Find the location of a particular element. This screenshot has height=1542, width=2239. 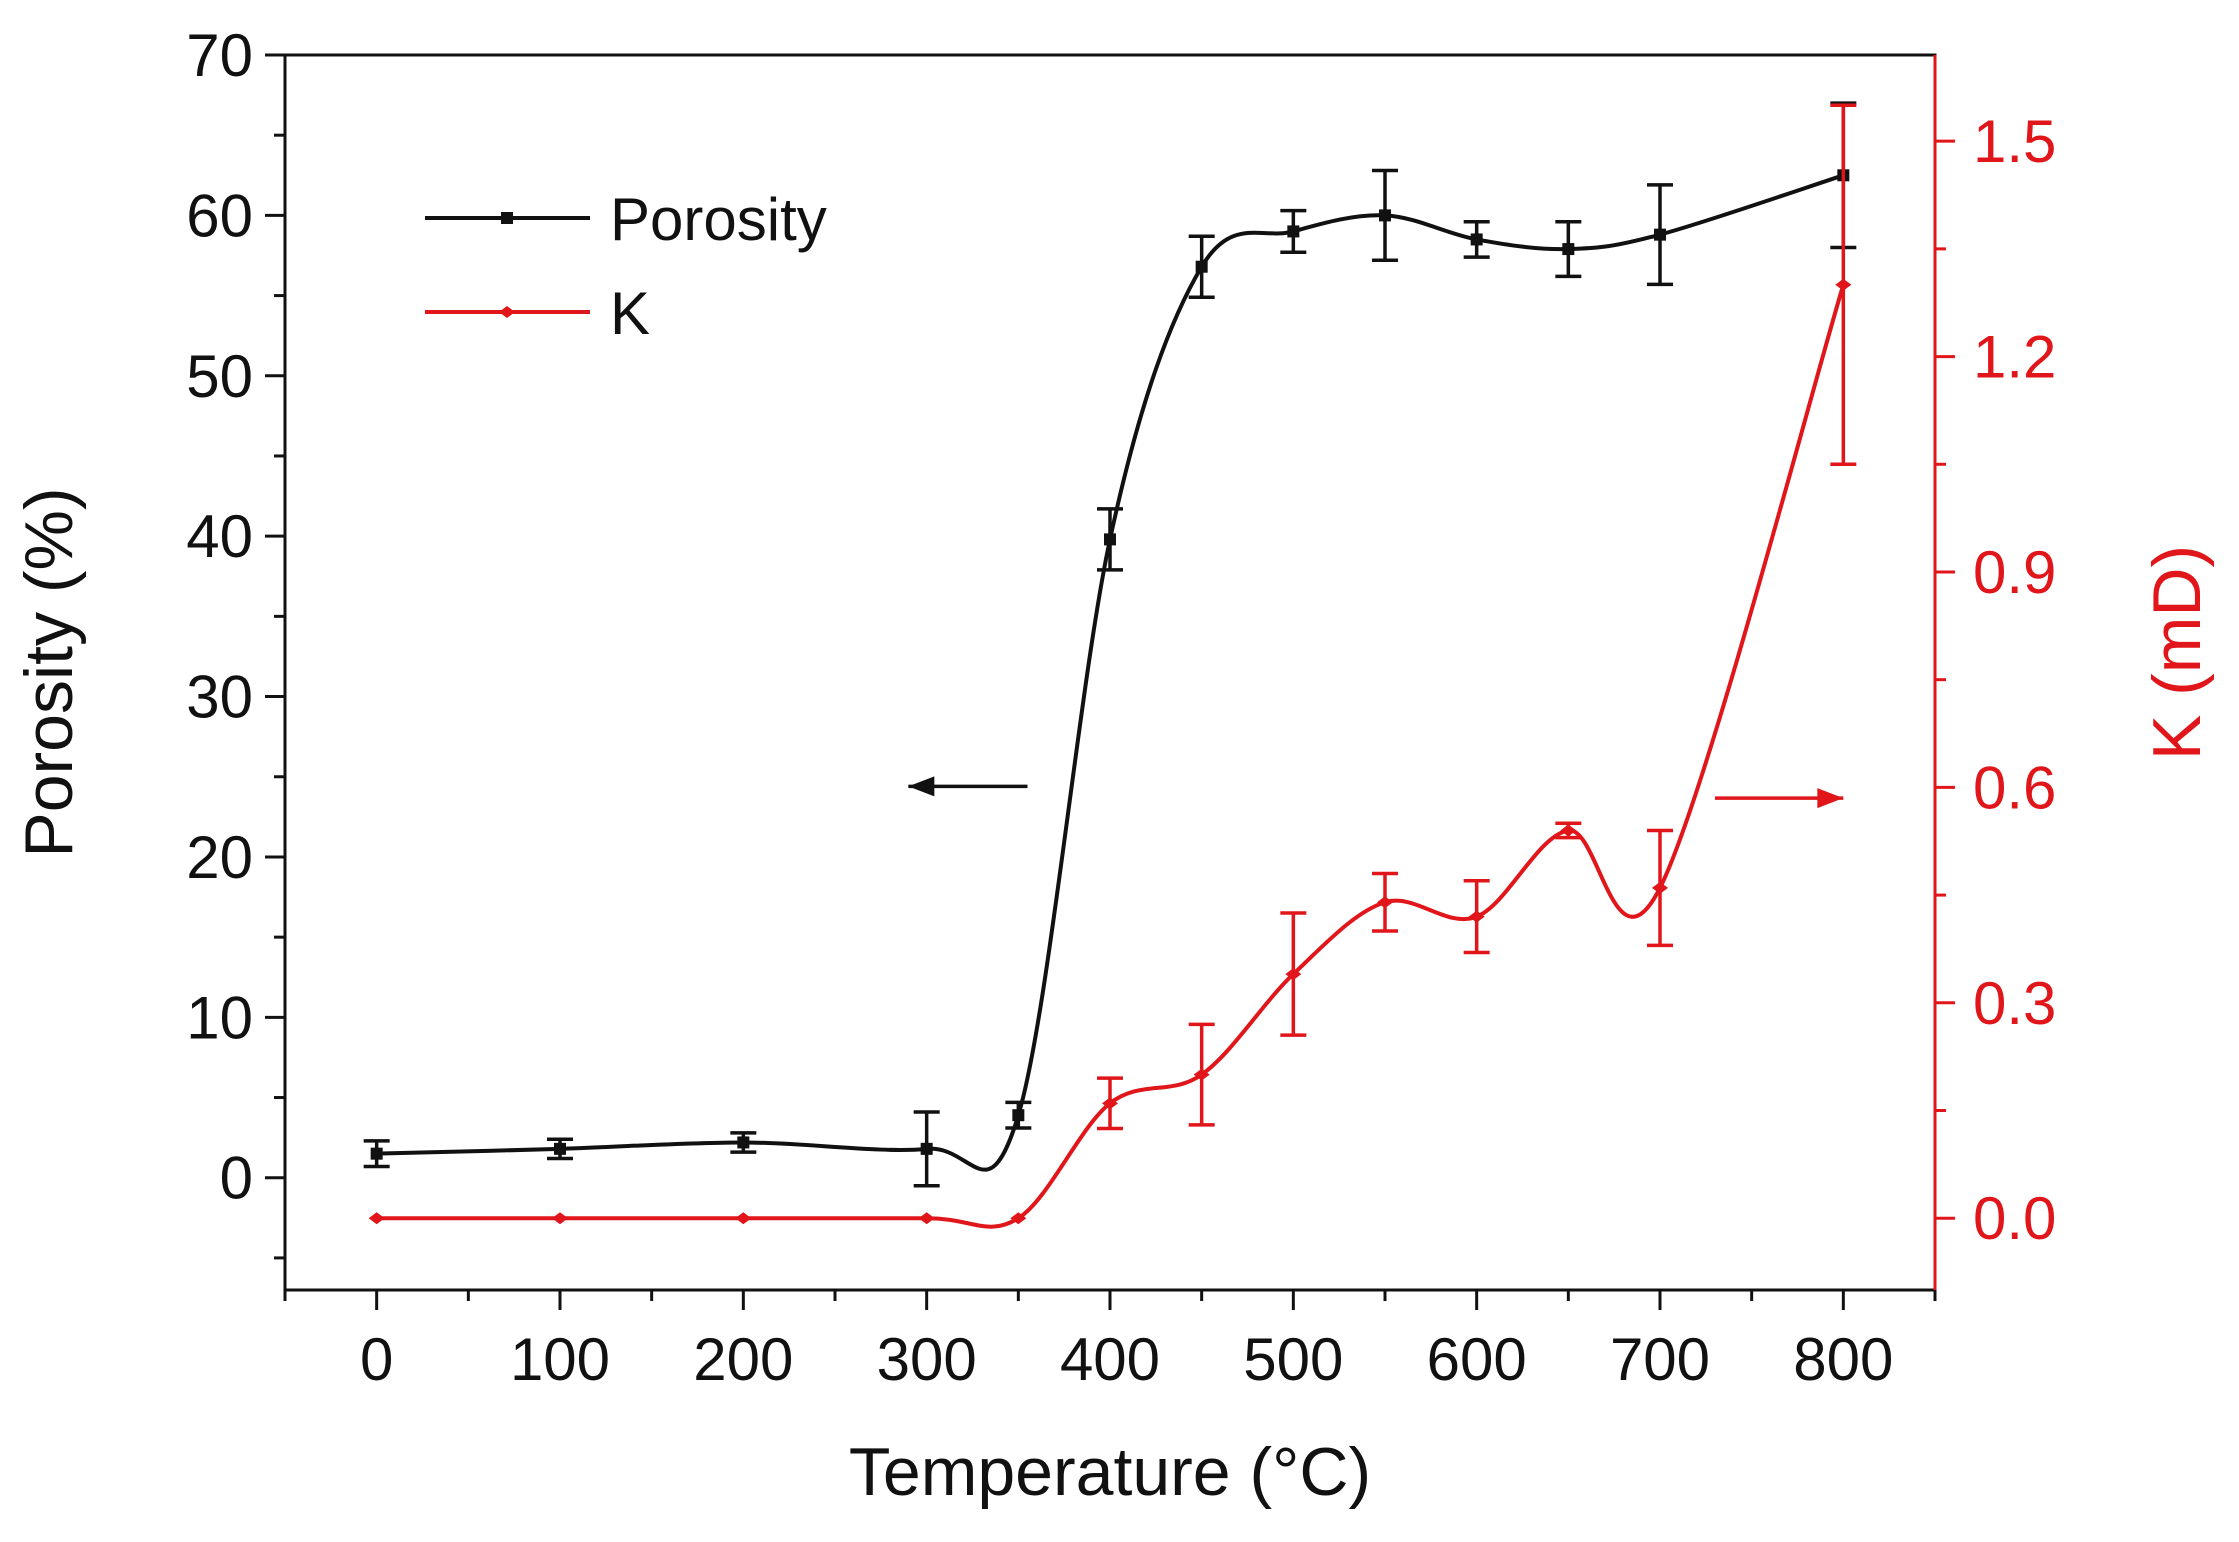

y-right-tick-label: 0.3 is located at coordinates (2014, 1003).